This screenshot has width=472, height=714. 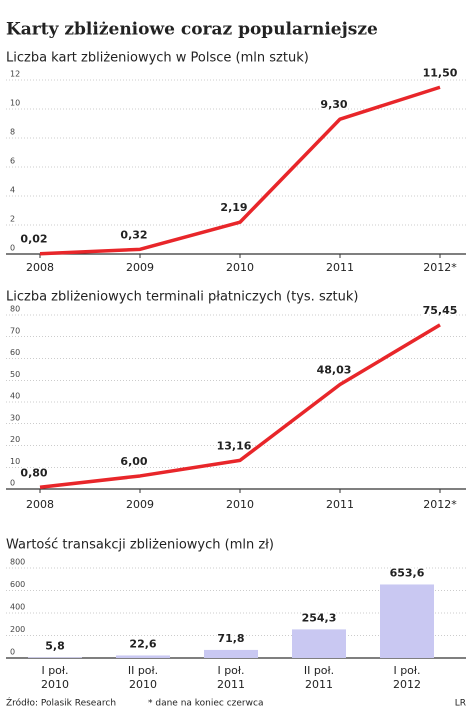 What do you see at coordinates (230, 638) in the screenshot?
I see `value-label: 71,8` at bounding box center [230, 638].